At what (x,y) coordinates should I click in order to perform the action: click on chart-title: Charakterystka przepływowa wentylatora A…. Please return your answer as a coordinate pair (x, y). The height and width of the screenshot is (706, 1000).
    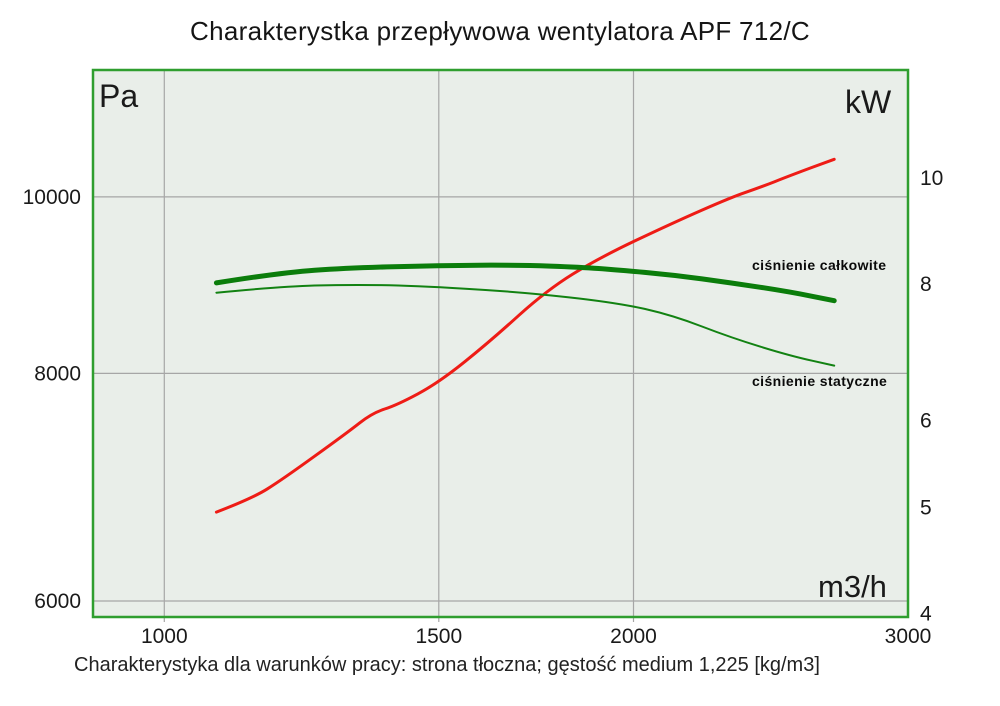
    Looking at the image, I should click on (500, 31).